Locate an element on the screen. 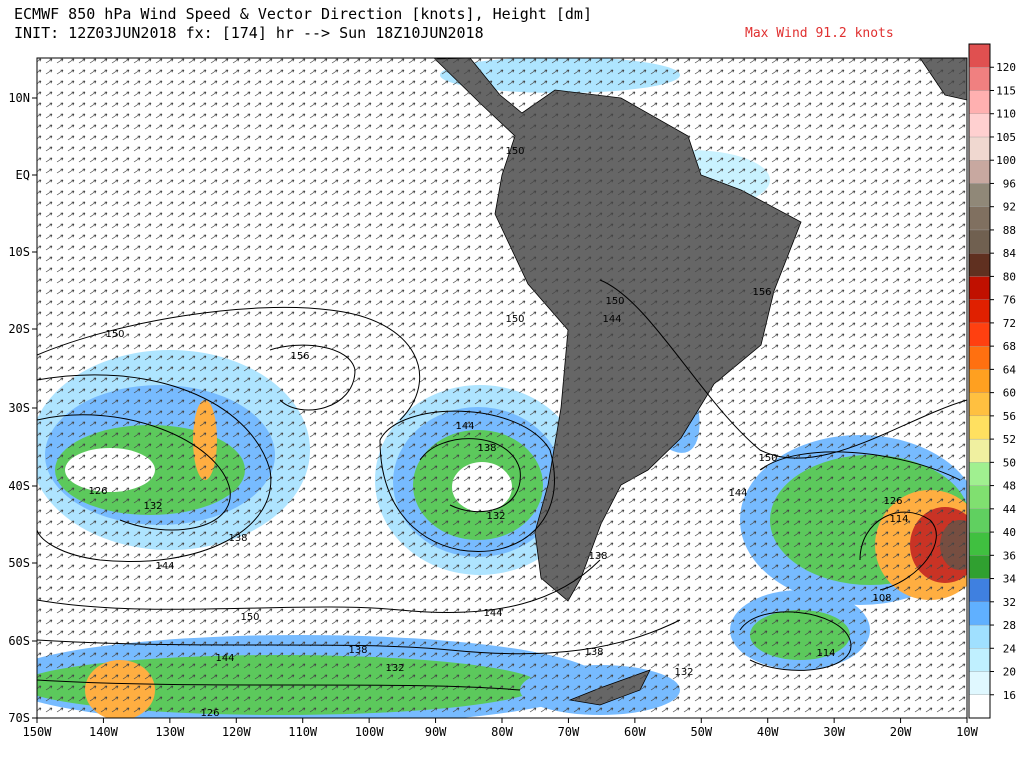  colorbar-frame is located at coordinates (979, 381).